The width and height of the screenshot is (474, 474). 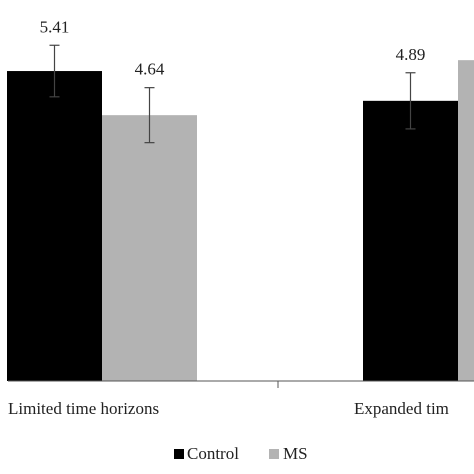 What do you see at coordinates (241, 453) in the screenshot?
I see `legend: Control MS` at bounding box center [241, 453].